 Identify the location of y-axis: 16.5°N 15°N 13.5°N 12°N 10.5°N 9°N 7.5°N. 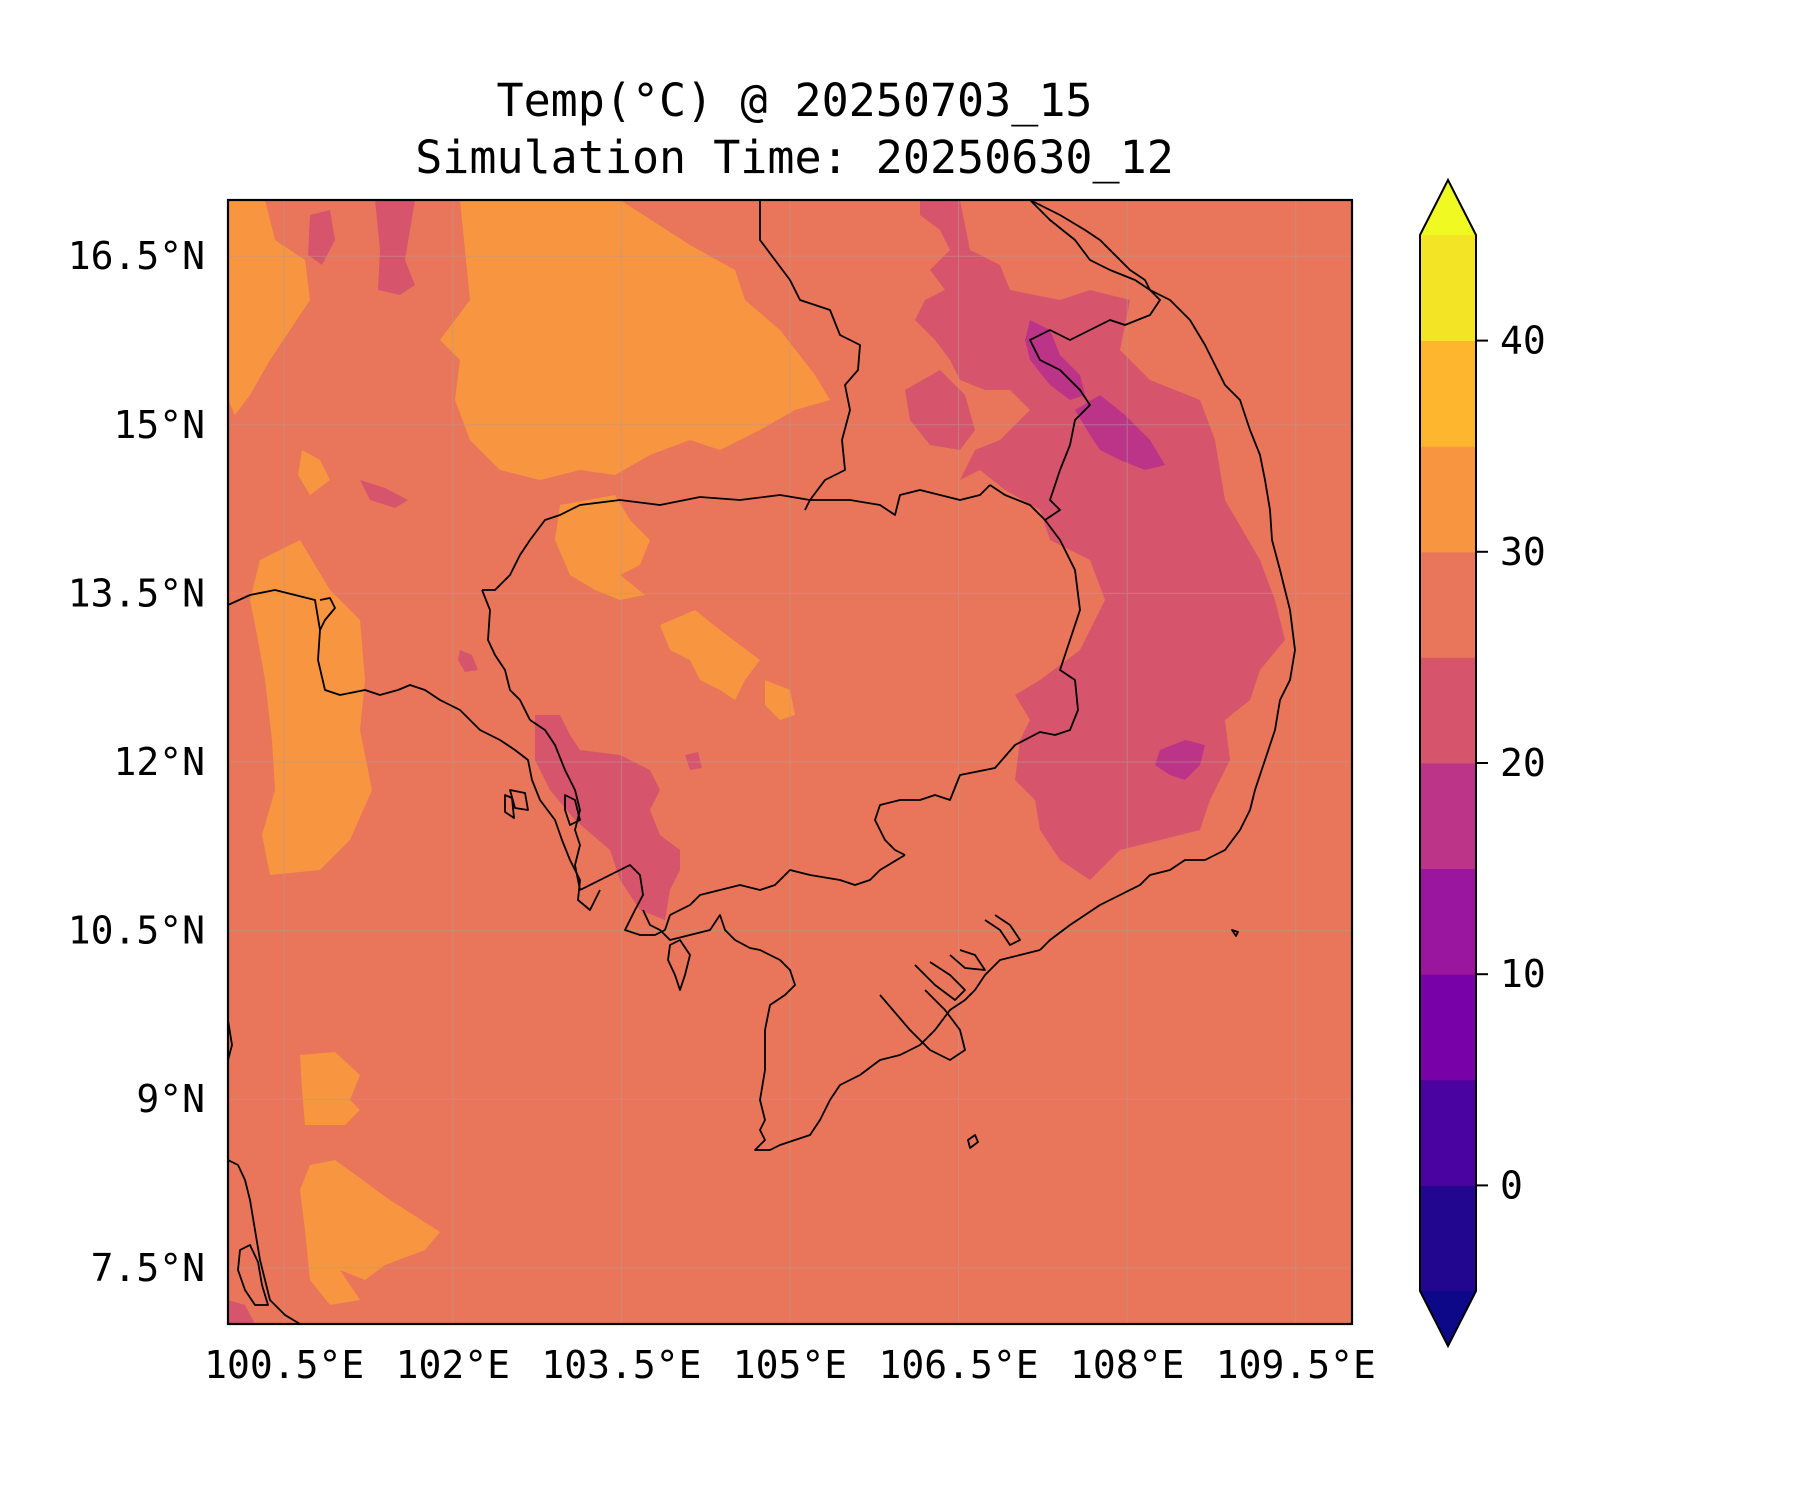
(136, 762).